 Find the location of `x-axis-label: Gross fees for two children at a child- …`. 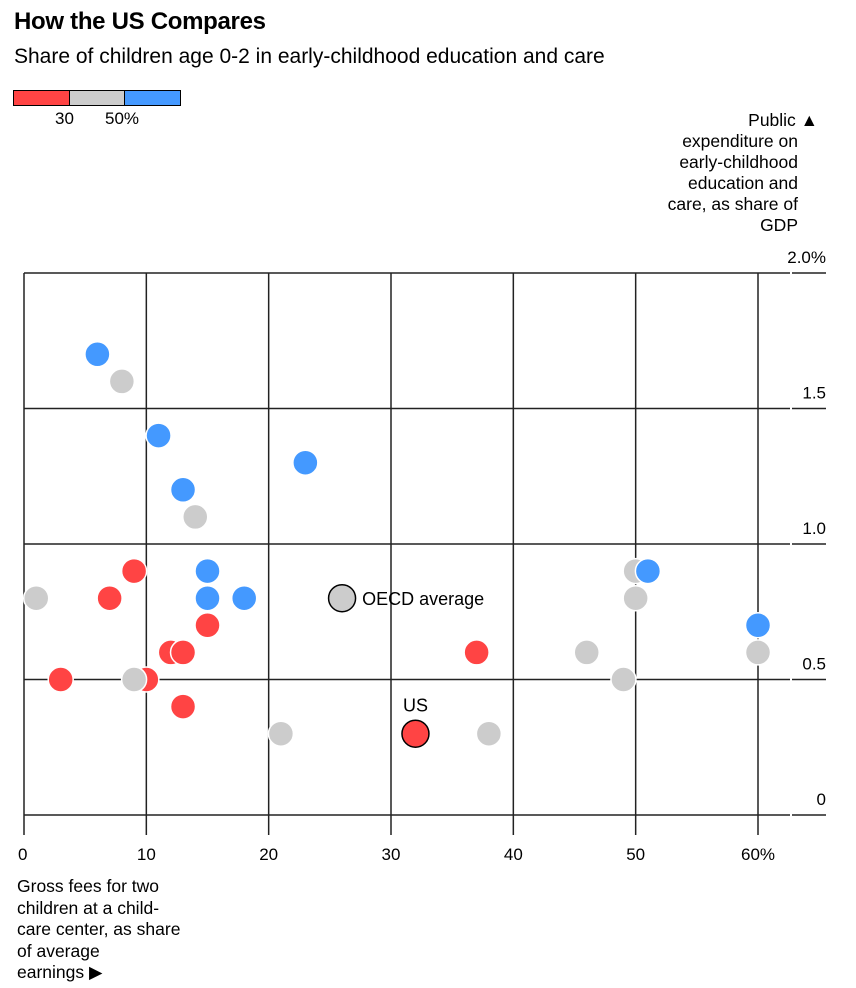

x-axis-label: Gross fees for two children at a child- … is located at coordinates (112, 930).